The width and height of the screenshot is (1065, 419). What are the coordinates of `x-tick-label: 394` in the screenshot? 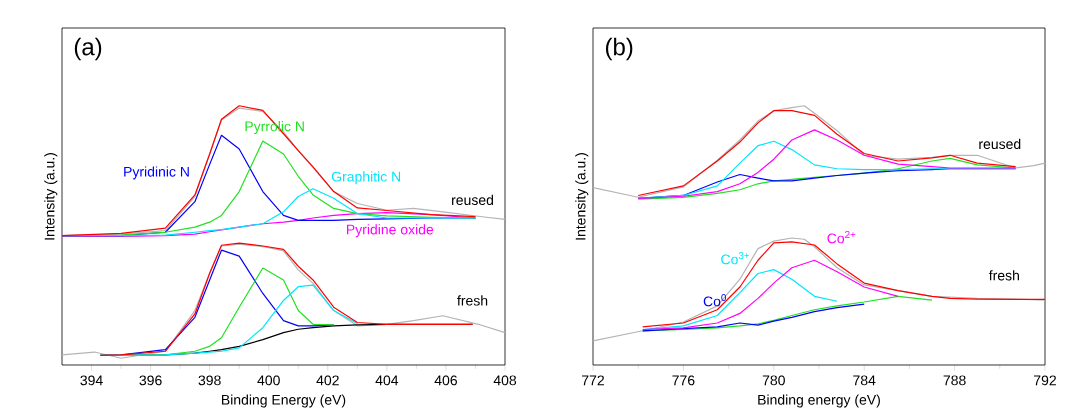 It's located at (91, 380).